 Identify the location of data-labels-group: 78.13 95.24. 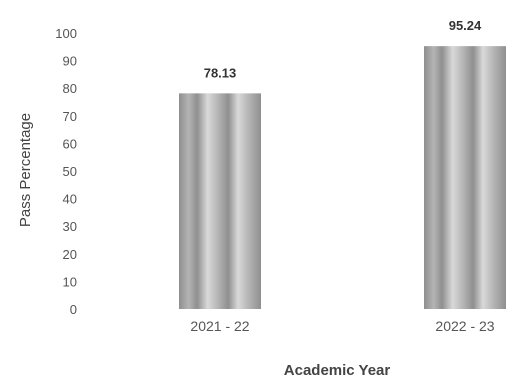
(343, 49).